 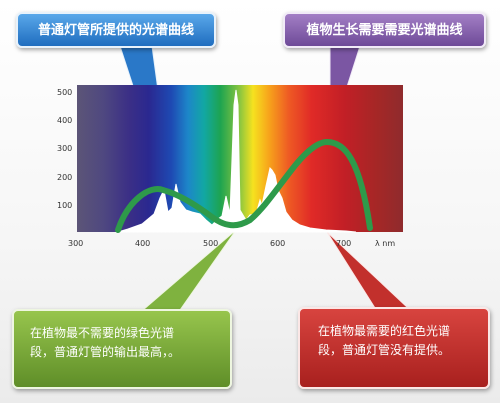 I want to click on callout-red-band: 在植物最需要的红色光谱 段，普通灯管没有提供。, so click(x=394, y=348).